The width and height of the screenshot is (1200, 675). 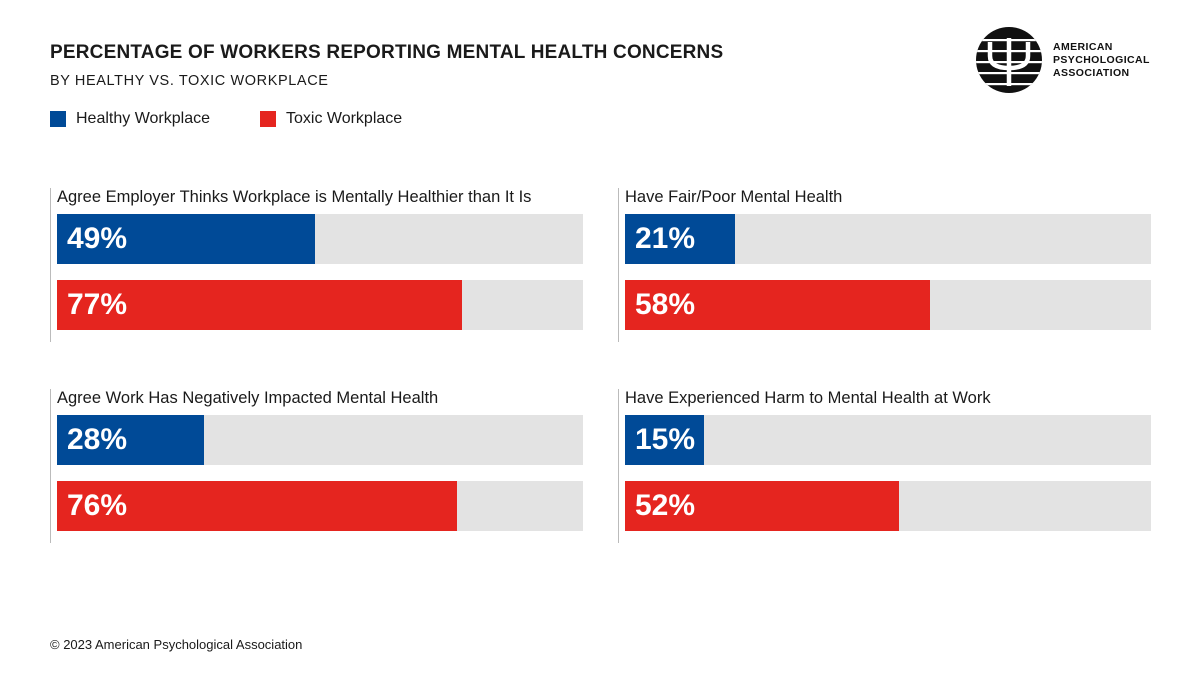 What do you see at coordinates (58, 119) in the screenshot?
I see `legend-swatch-healthy` at bounding box center [58, 119].